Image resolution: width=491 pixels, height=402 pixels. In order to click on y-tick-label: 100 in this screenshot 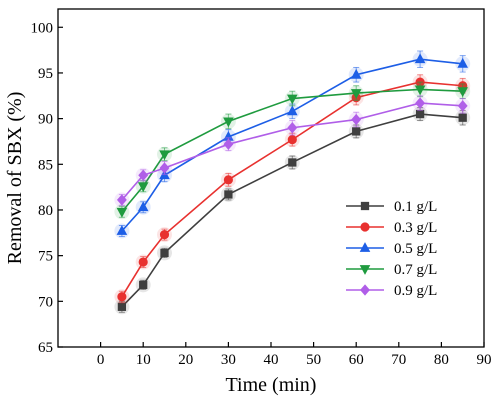, I will do `click(42, 28)`.